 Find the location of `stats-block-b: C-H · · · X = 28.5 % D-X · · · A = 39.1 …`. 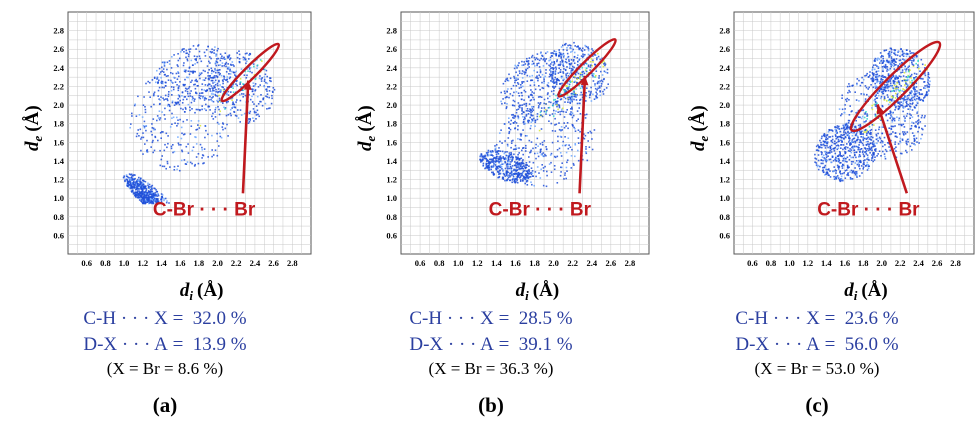

stats-block-b: C-H · · · X = 28.5 % D-X · · · A = 39.1 … is located at coordinates (491, 363).